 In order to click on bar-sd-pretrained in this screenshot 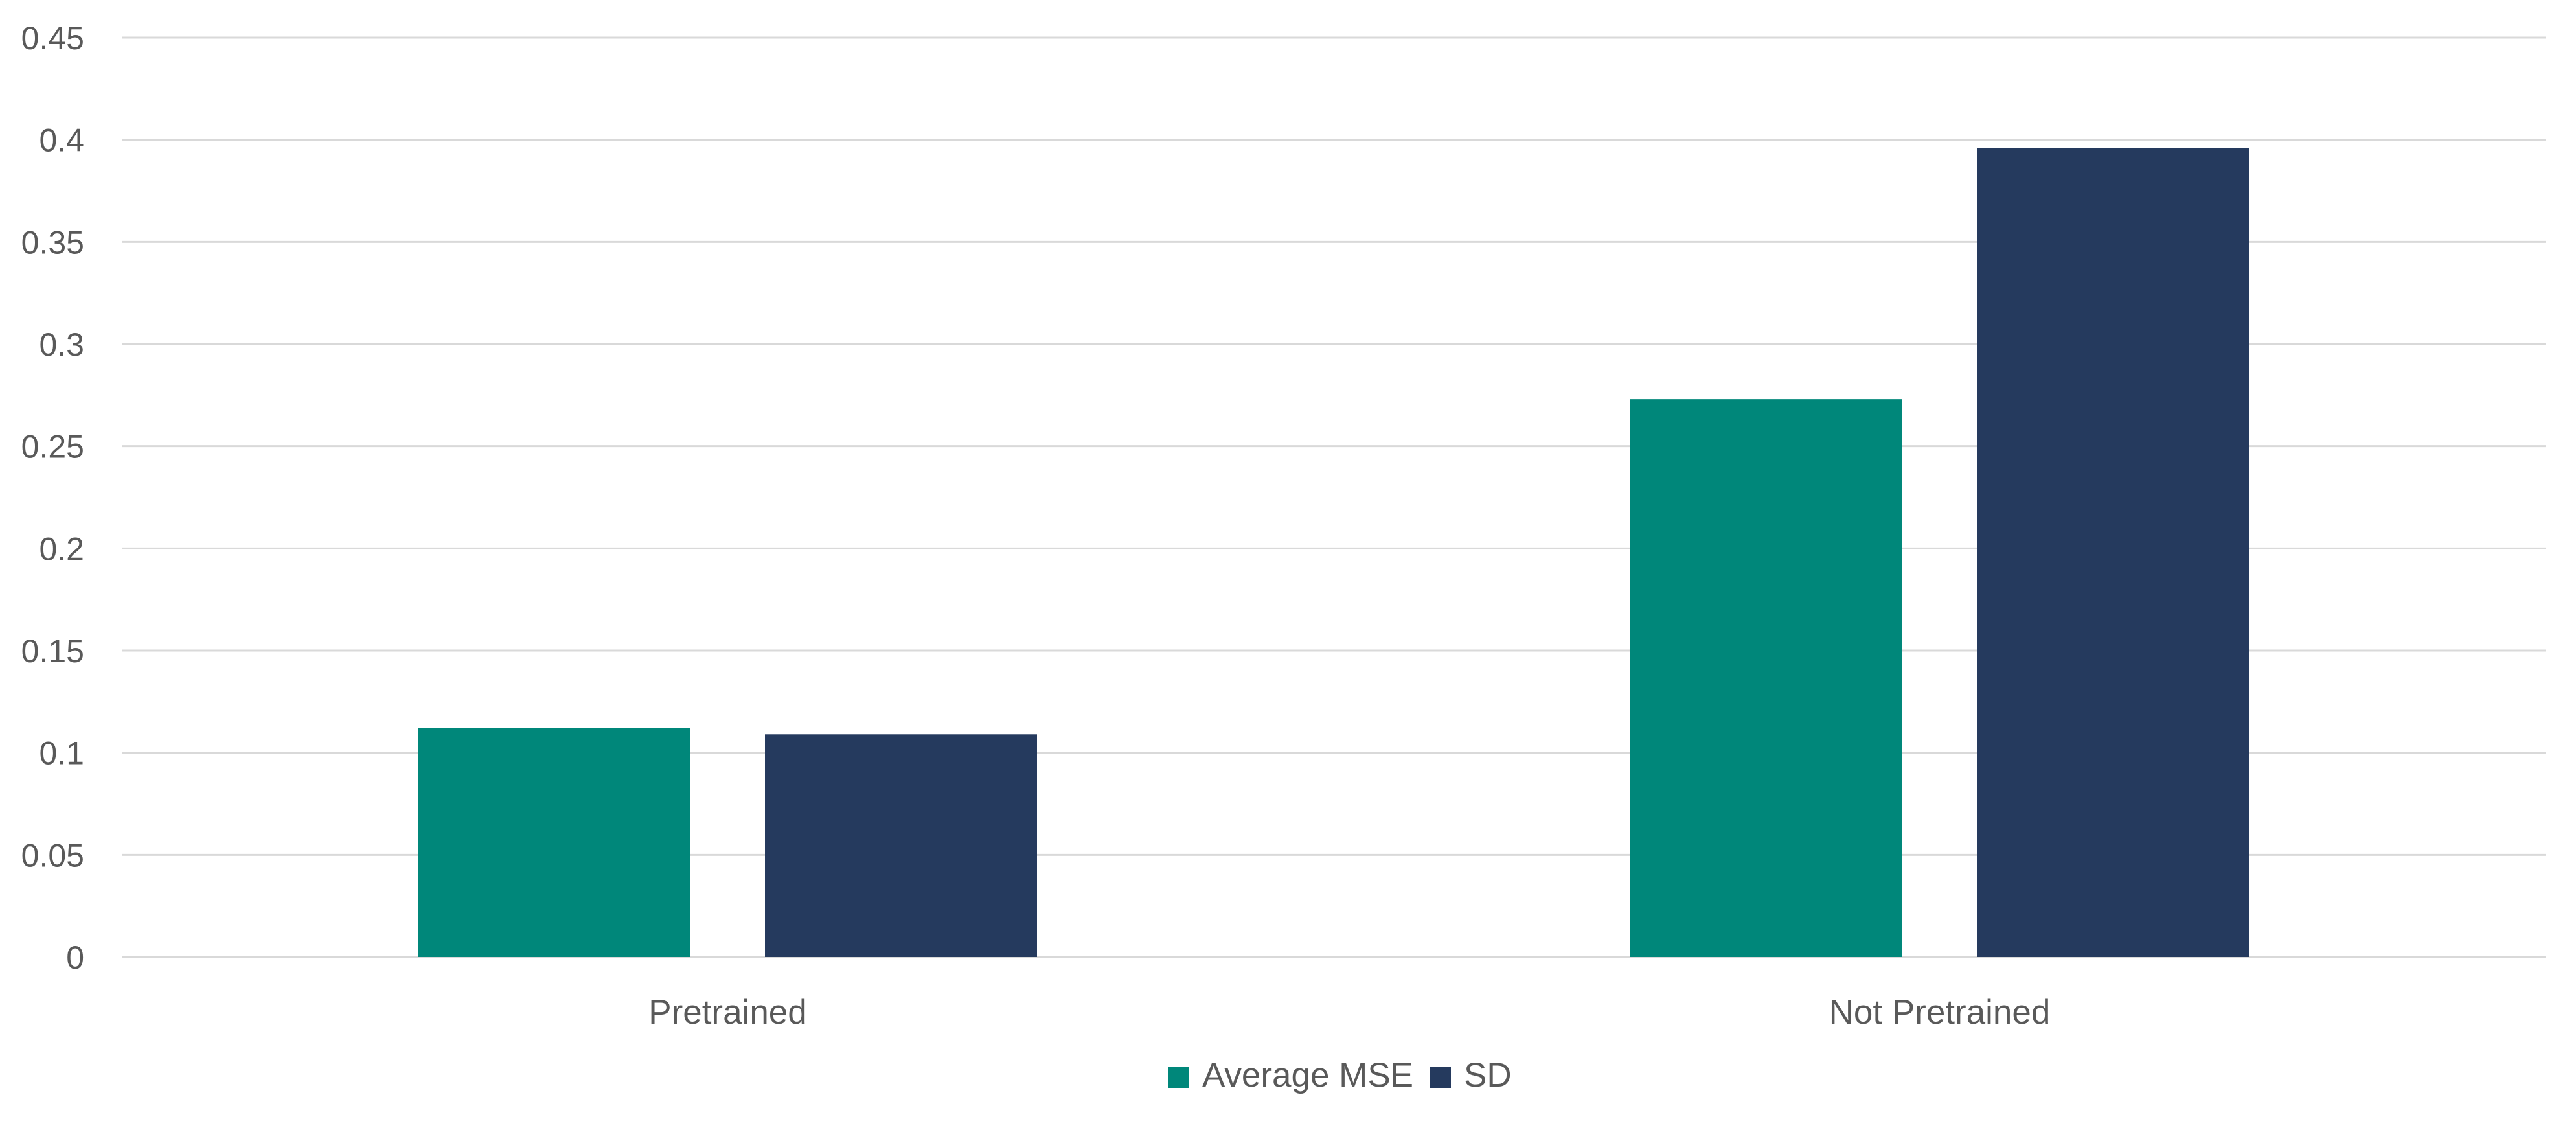, I will do `click(901, 845)`.